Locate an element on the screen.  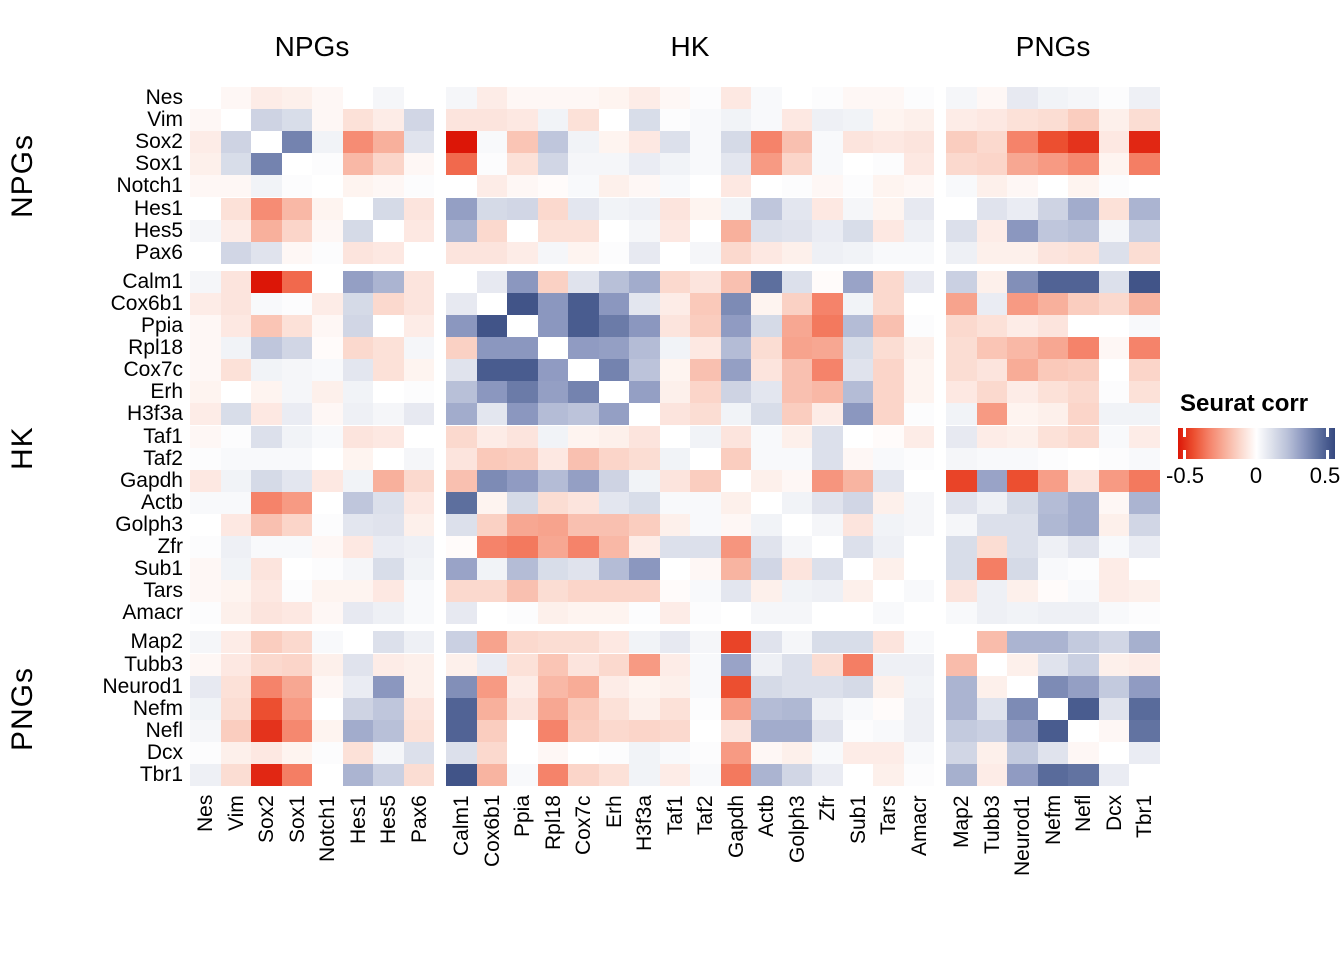
col-label: Tars is located at coordinates (888, 815).